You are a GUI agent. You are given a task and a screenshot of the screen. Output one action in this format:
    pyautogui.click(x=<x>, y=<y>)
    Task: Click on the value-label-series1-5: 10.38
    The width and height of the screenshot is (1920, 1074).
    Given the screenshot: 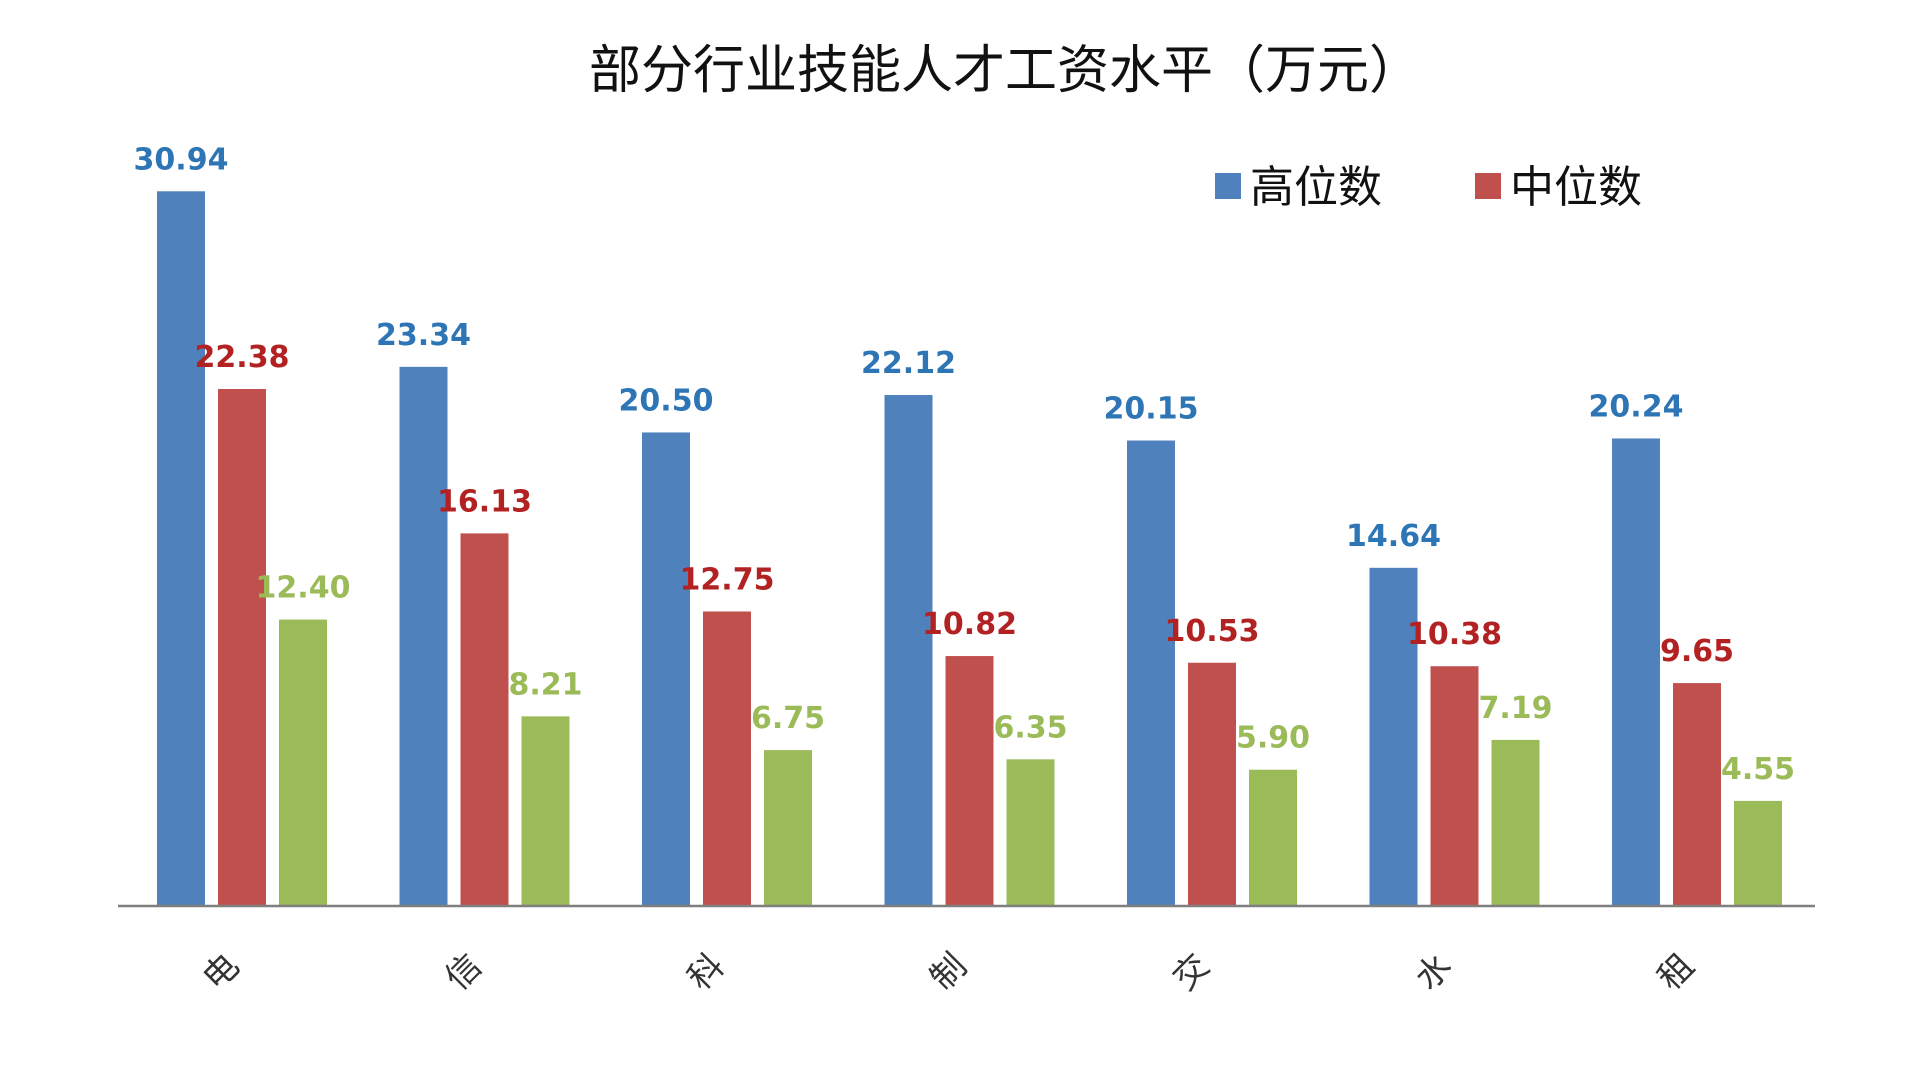 What is the action you would take?
    pyautogui.click(x=1454, y=634)
    